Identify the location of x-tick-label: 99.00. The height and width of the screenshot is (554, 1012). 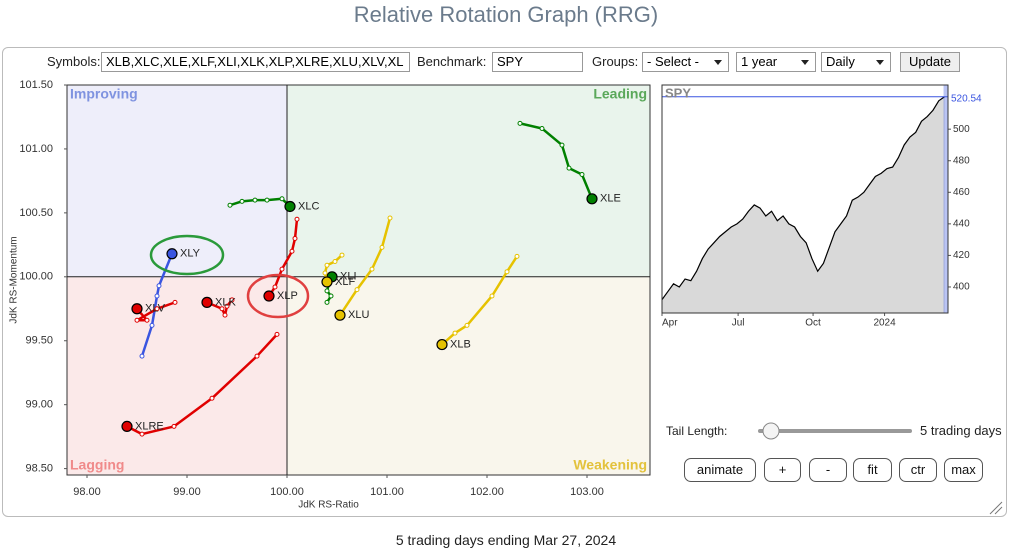
(187, 492).